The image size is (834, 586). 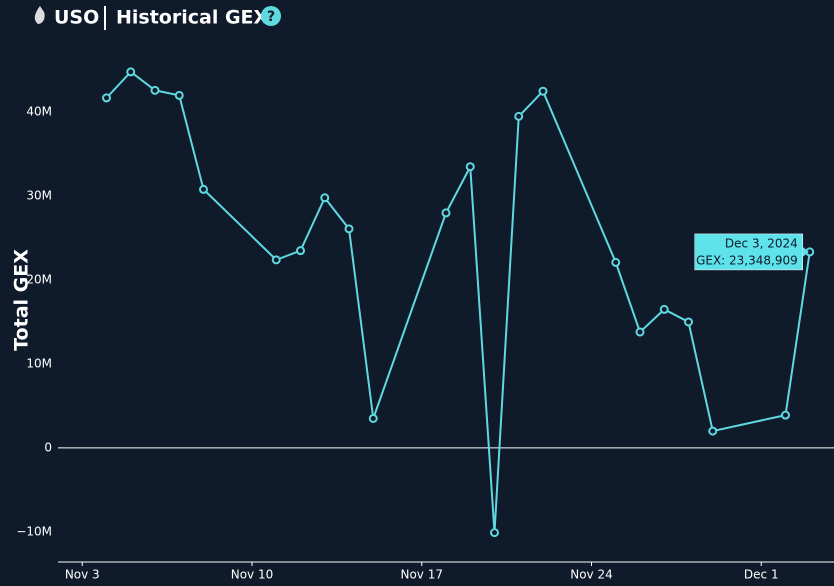 I want to click on y-tick-label: 40M, so click(x=39, y=112).